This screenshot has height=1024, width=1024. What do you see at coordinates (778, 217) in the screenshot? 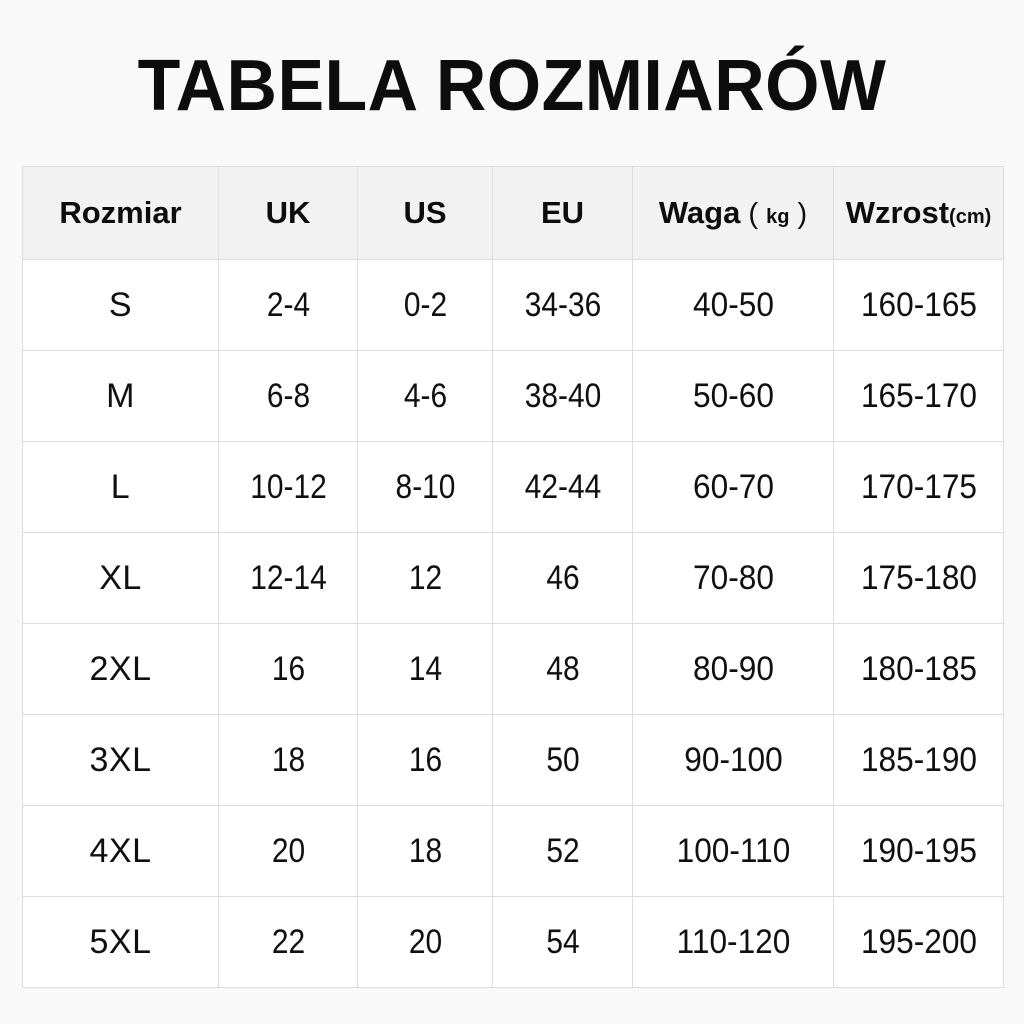
I see `column-header-waga-unit: kg` at bounding box center [778, 217].